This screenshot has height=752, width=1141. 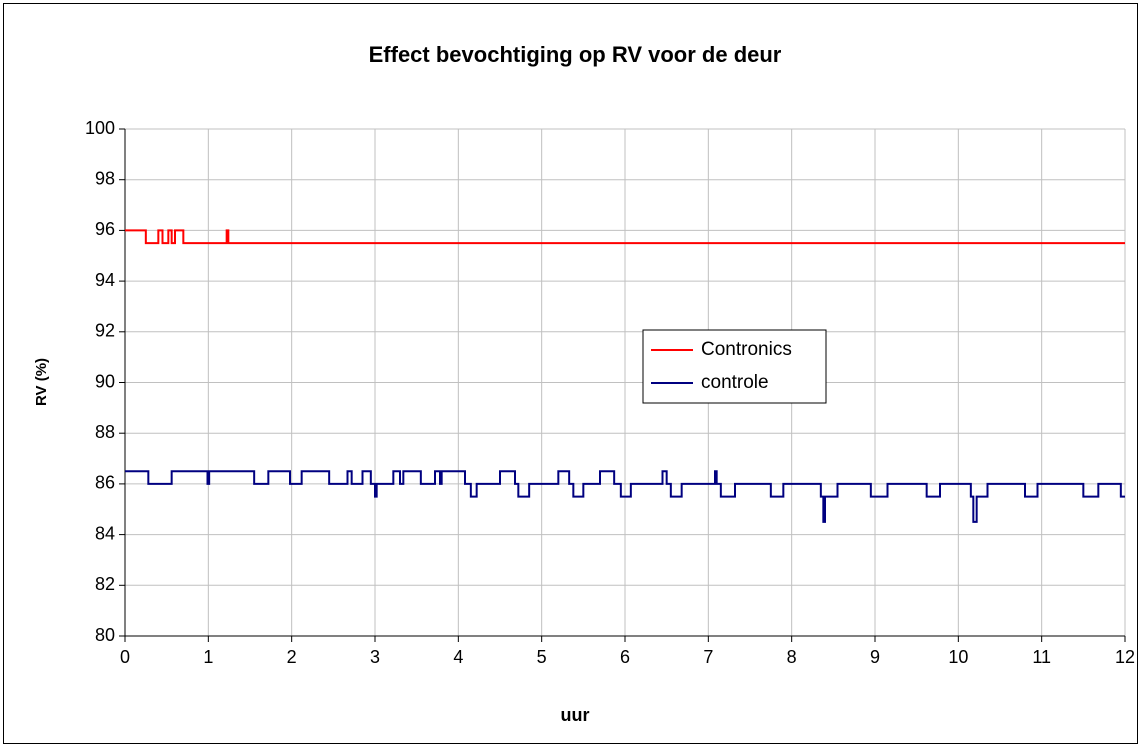 I want to click on y-tick-label: 98, so click(x=105, y=178).